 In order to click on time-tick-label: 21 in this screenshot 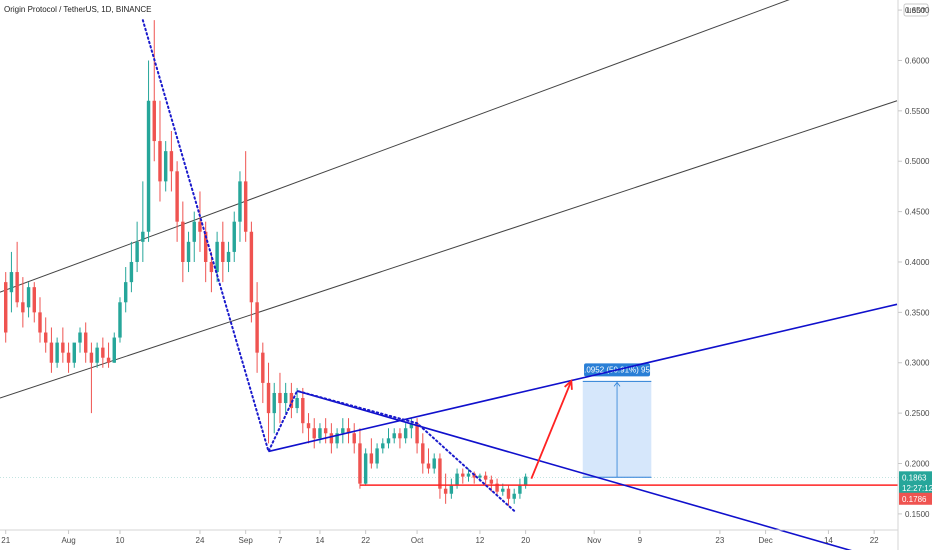, I will do `click(5, 540)`.